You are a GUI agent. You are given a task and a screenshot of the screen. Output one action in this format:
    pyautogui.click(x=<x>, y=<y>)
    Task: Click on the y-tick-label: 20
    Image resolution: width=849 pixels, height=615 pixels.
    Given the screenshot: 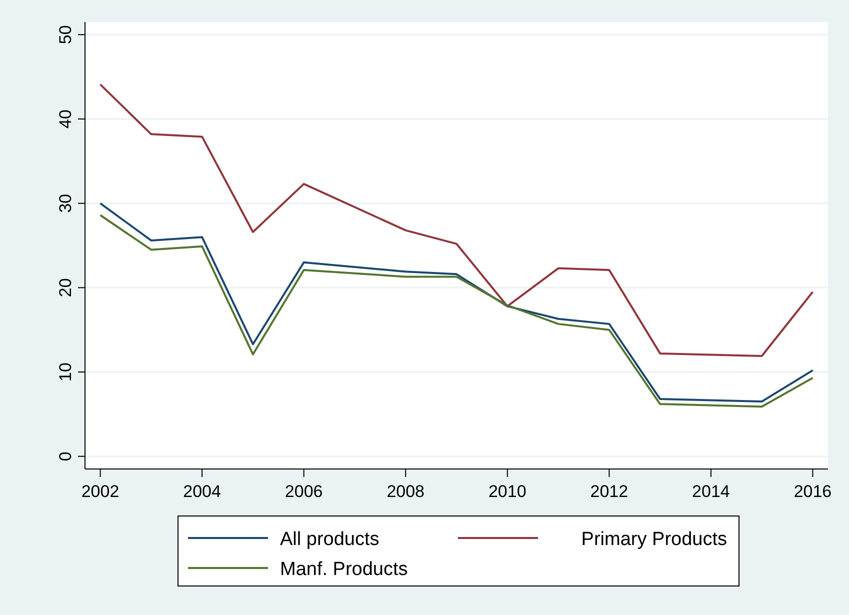 What is the action you would take?
    pyautogui.click(x=65, y=288)
    